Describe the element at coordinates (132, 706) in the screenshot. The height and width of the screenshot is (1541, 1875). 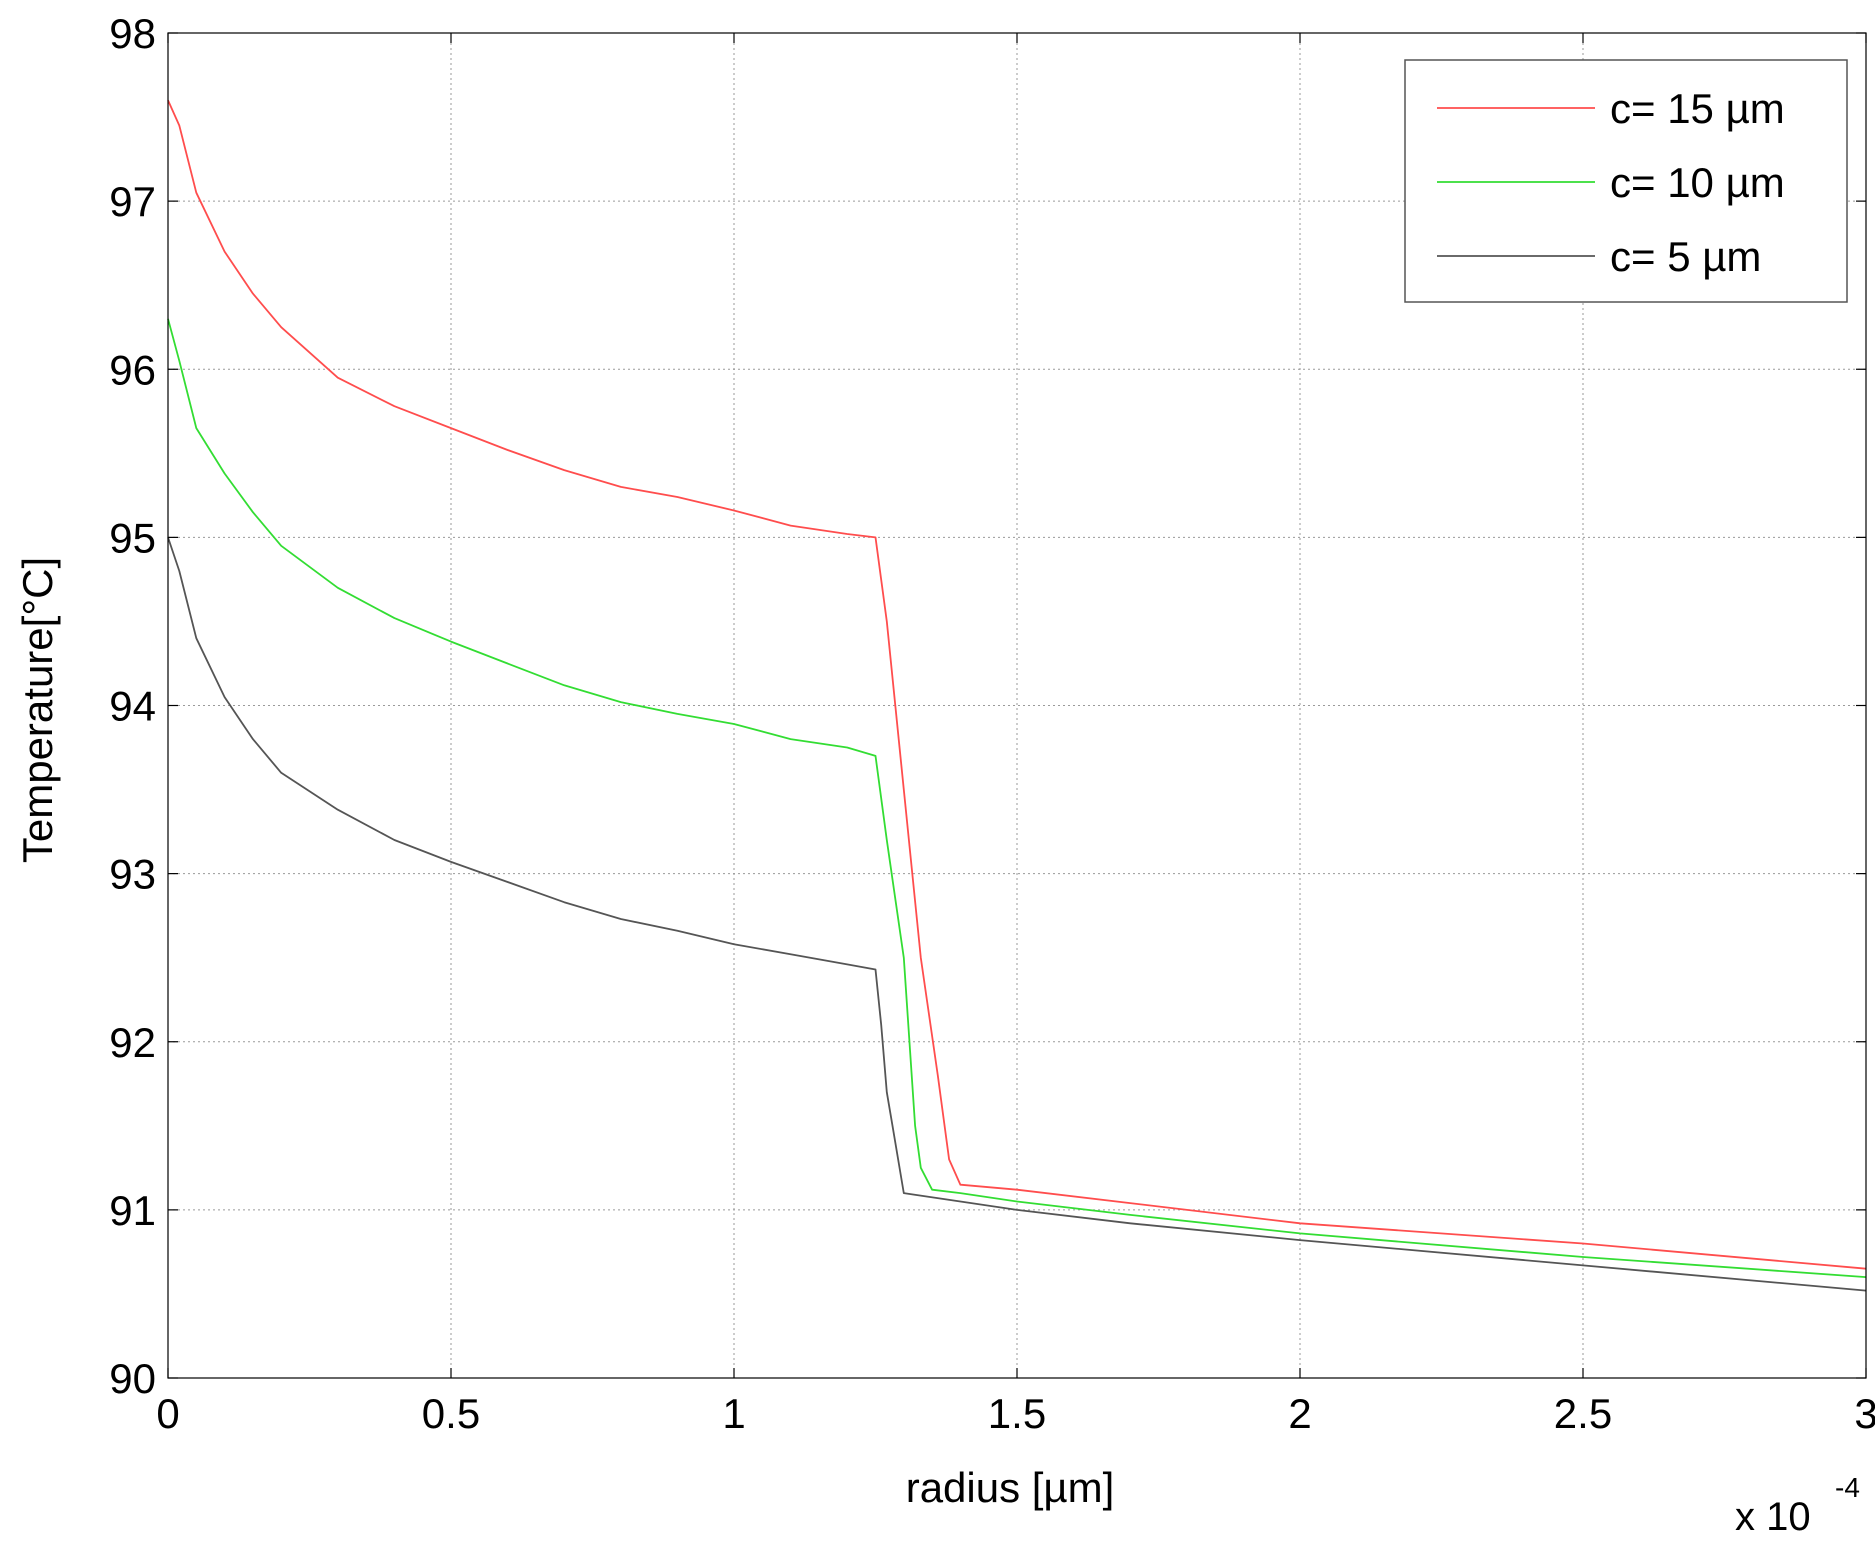
I see `y-tick-label: 94` at that location.